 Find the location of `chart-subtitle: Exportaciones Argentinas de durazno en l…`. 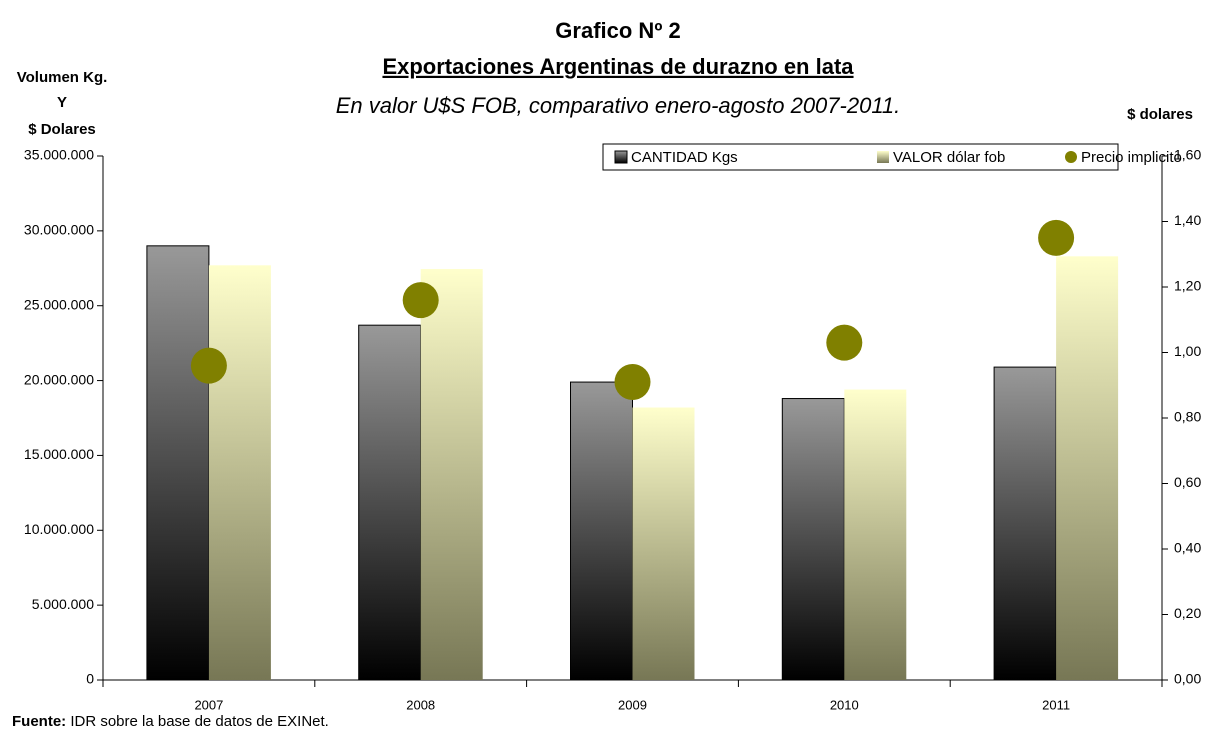

chart-subtitle: Exportaciones Argentinas de durazno en l… is located at coordinates (618, 66).